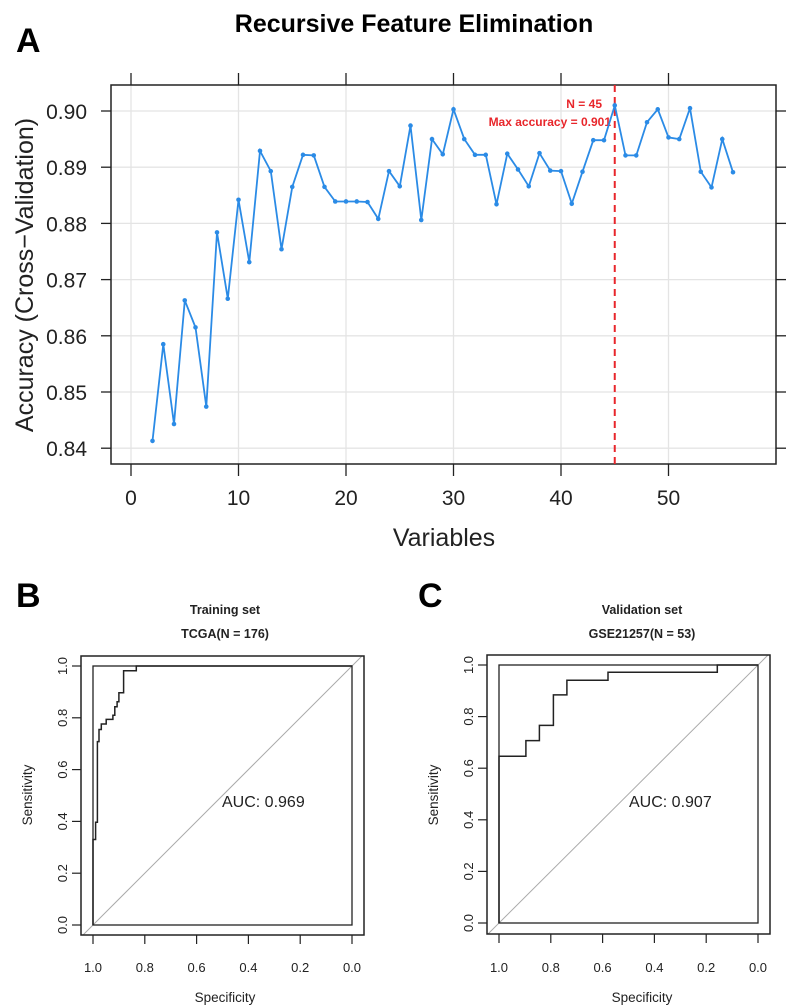  What do you see at coordinates (66, 281) in the screenshot?
I see `y-tick-label: 0.87` at bounding box center [66, 281].